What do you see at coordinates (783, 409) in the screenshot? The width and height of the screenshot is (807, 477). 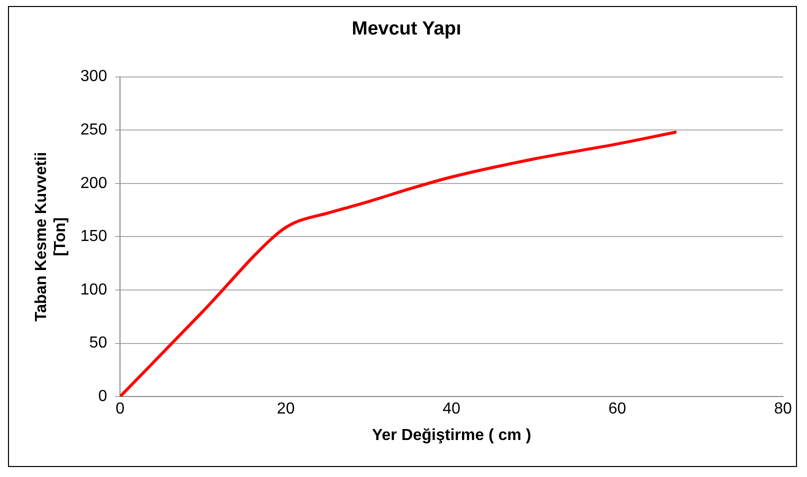 I see `x-tick-label: 80` at bounding box center [783, 409].